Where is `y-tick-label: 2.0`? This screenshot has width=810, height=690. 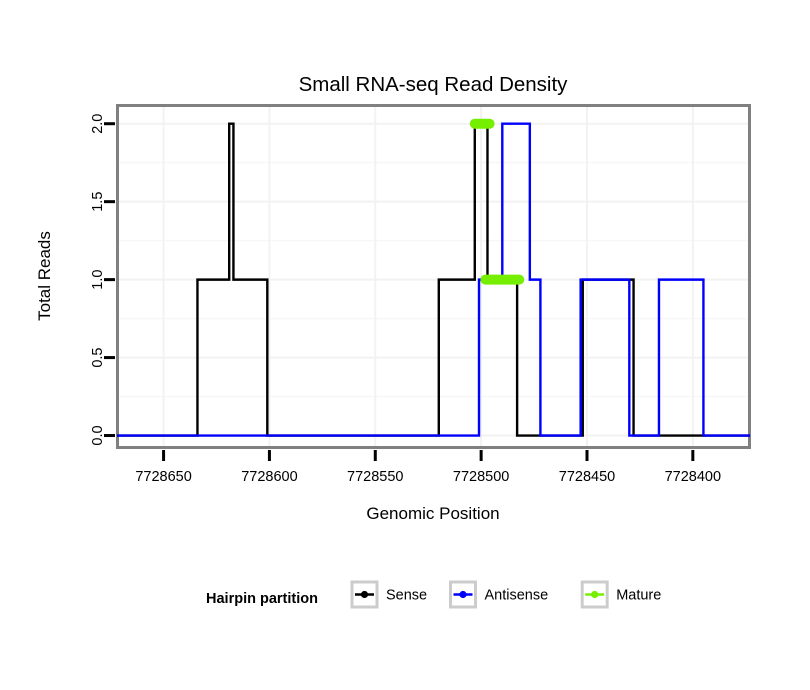
y-tick-label: 2.0 is located at coordinates (98, 124).